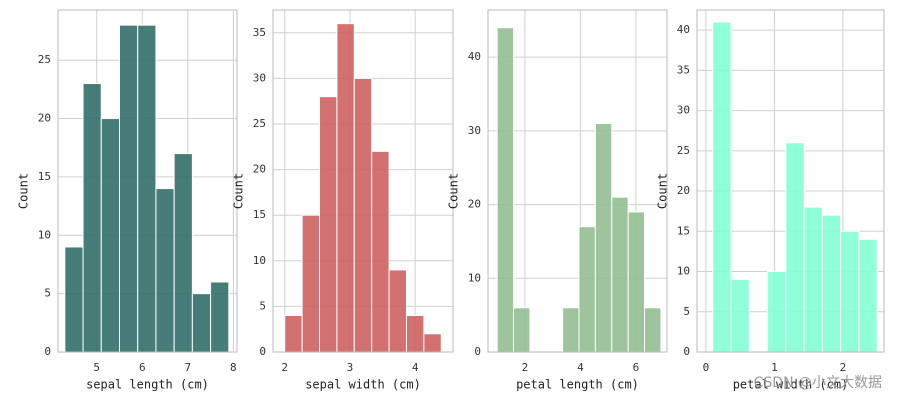 The width and height of the screenshot is (897, 402). I want to click on x-axis-label: petal width (cm), so click(791, 385).